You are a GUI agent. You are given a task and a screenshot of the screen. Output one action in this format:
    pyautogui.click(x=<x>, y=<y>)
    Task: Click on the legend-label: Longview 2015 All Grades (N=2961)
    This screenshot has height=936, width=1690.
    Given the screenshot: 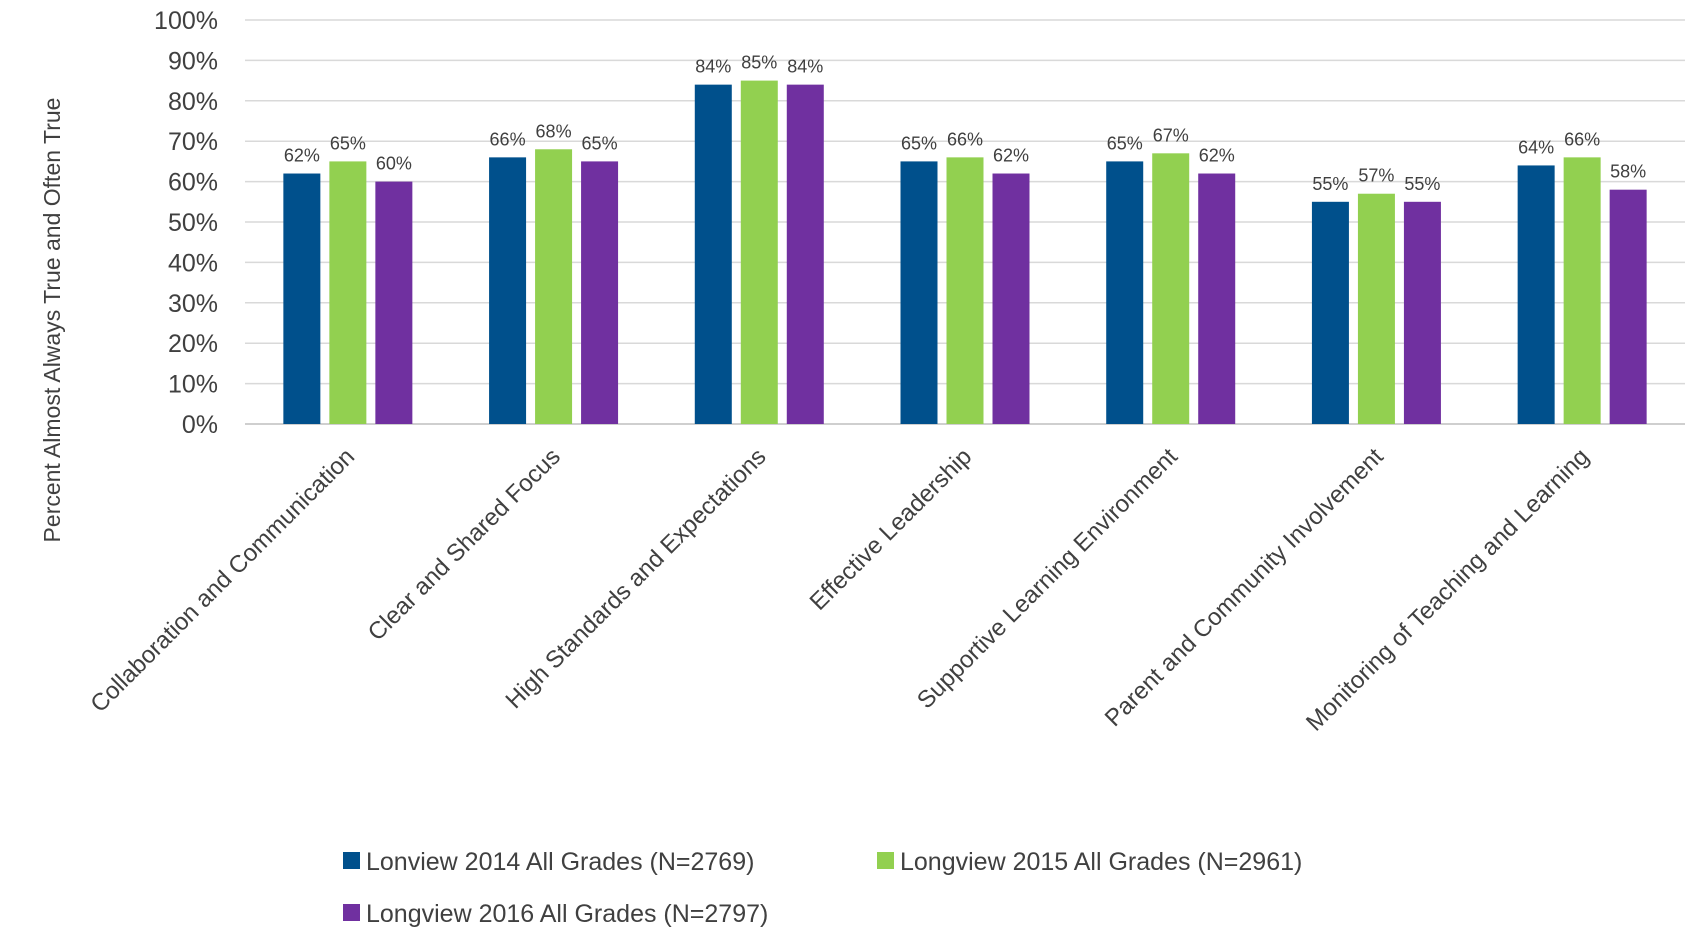 What is the action you would take?
    pyautogui.click(x=1101, y=862)
    